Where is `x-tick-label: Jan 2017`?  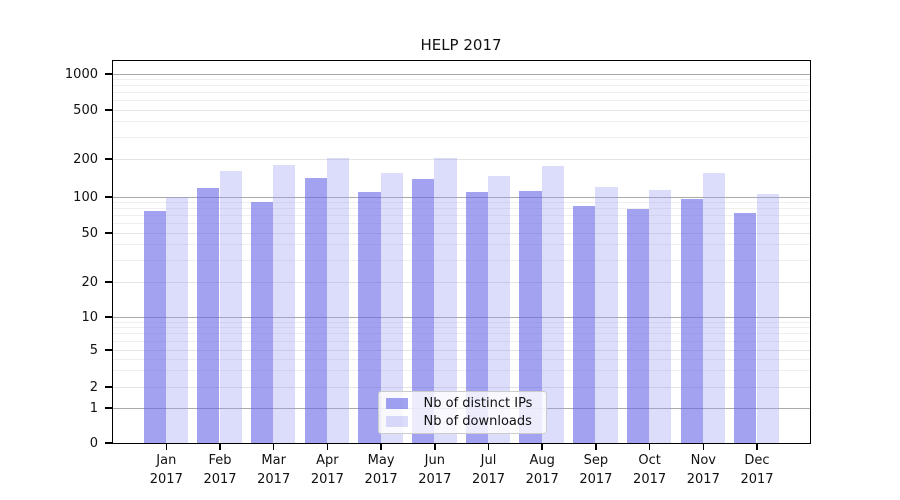 x-tick-label: Jan 2017 is located at coordinates (166, 470).